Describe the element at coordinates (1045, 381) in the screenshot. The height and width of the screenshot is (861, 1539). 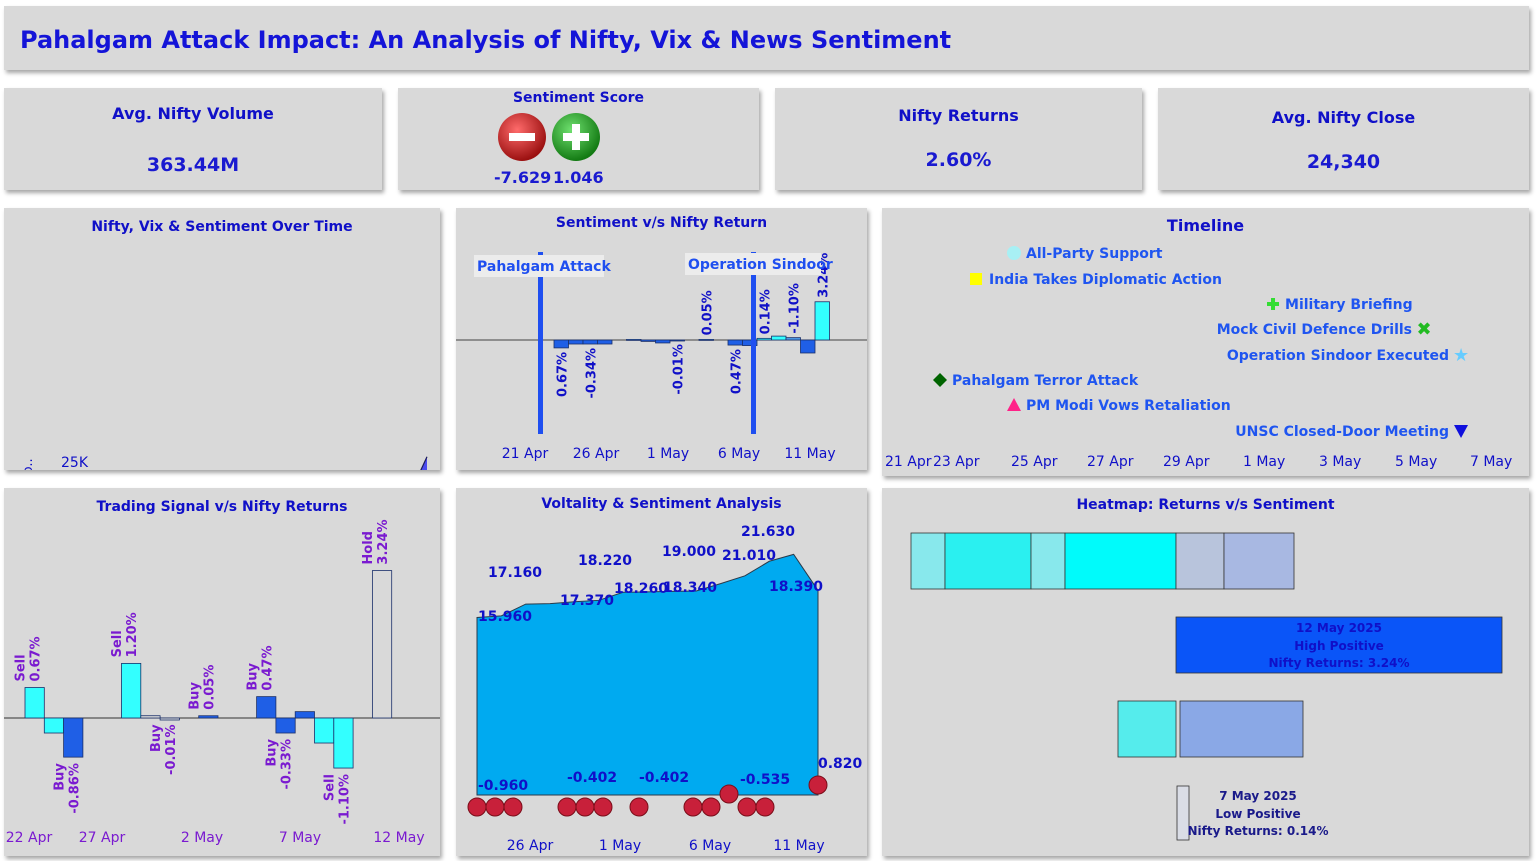
I see `event-label: Pahalgam Terror Attack` at that location.